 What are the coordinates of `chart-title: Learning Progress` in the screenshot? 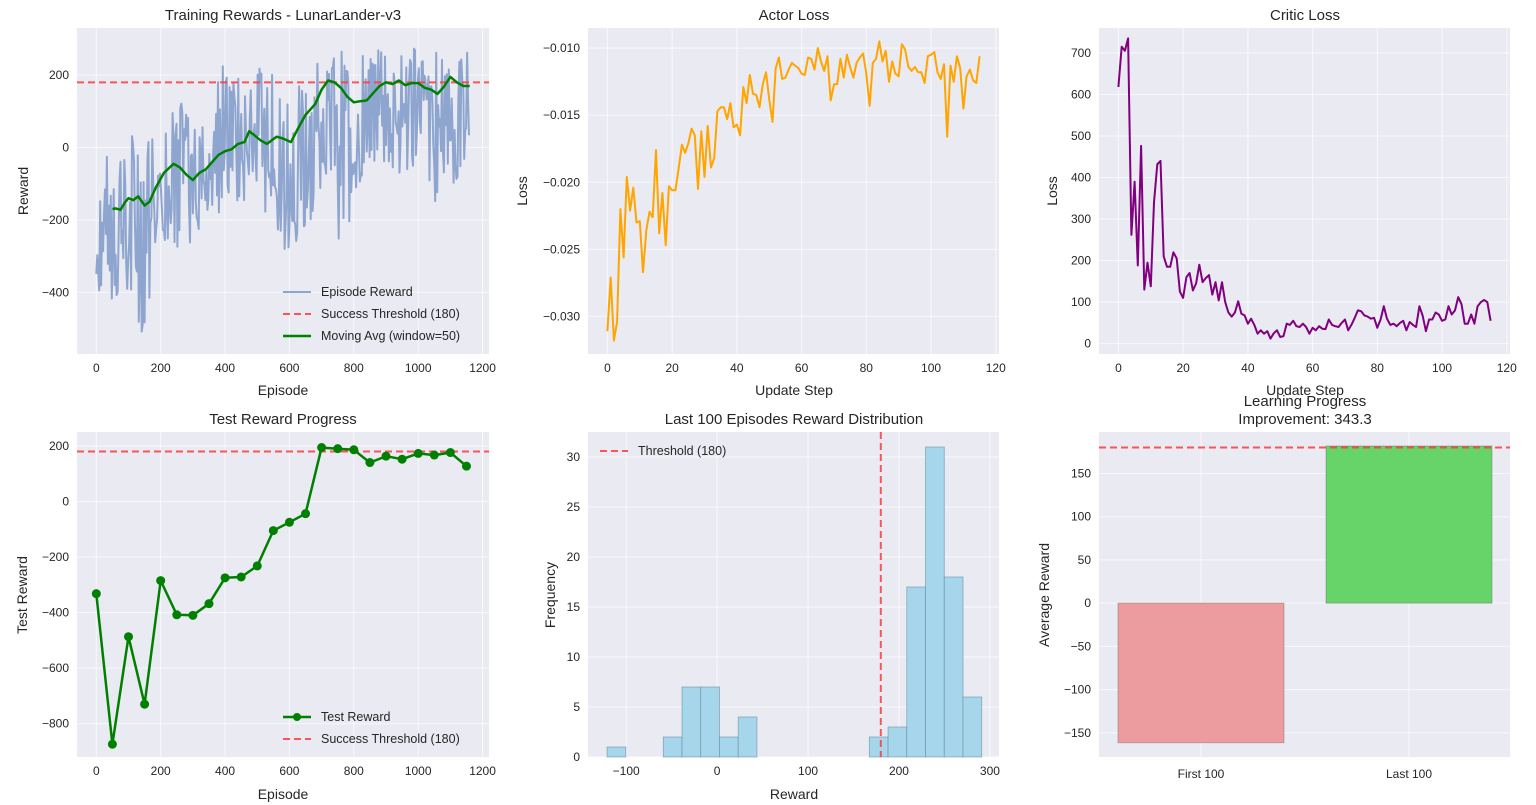 It's located at (1305, 401).